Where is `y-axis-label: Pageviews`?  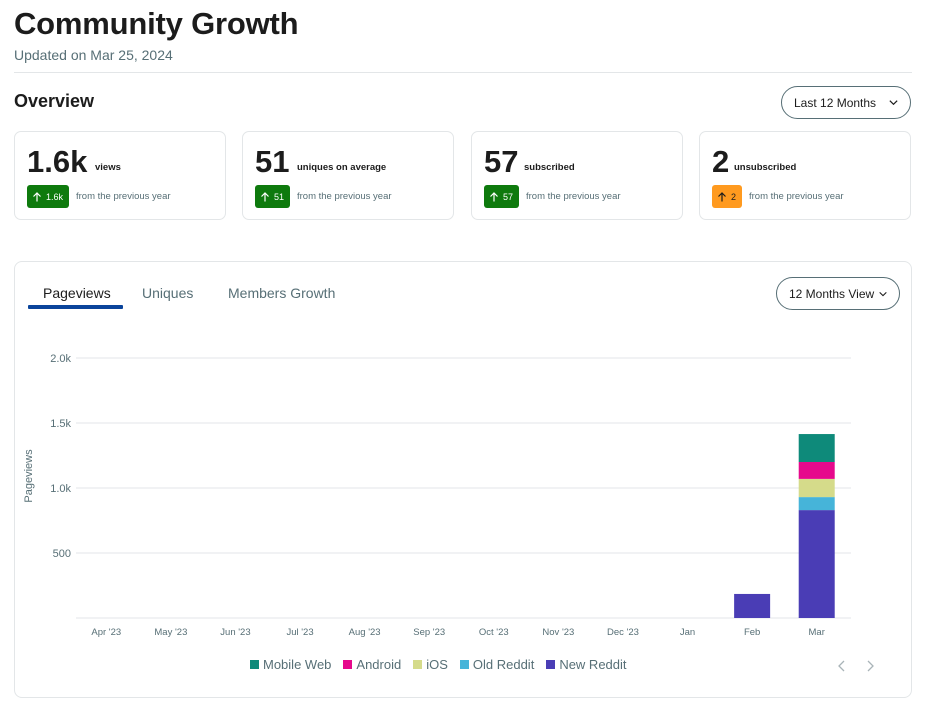 y-axis-label: Pageviews is located at coordinates (29, 476).